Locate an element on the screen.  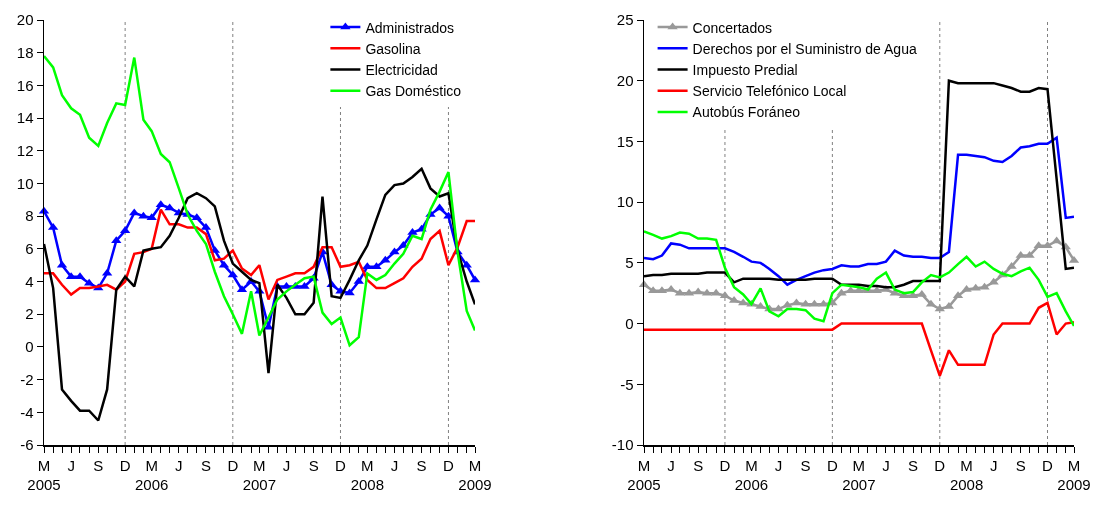
legend-label: Electricidad is located at coordinates (401, 69).